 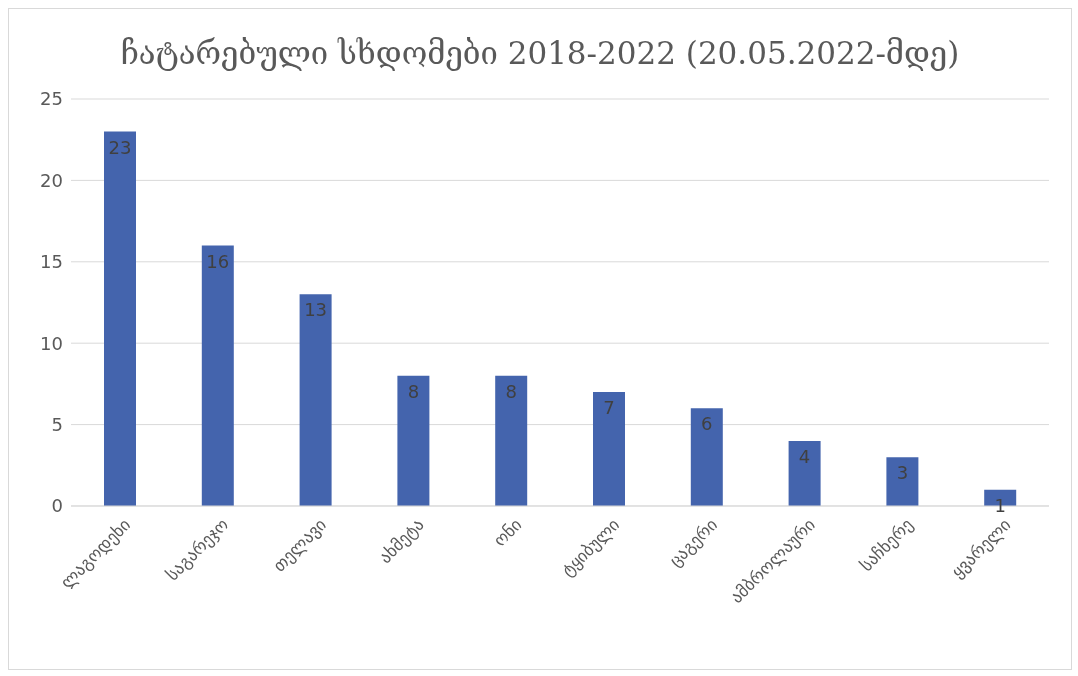 What do you see at coordinates (316, 310) in the screenshot?
I see `data-label: 13` at bounding box center [316, 310].